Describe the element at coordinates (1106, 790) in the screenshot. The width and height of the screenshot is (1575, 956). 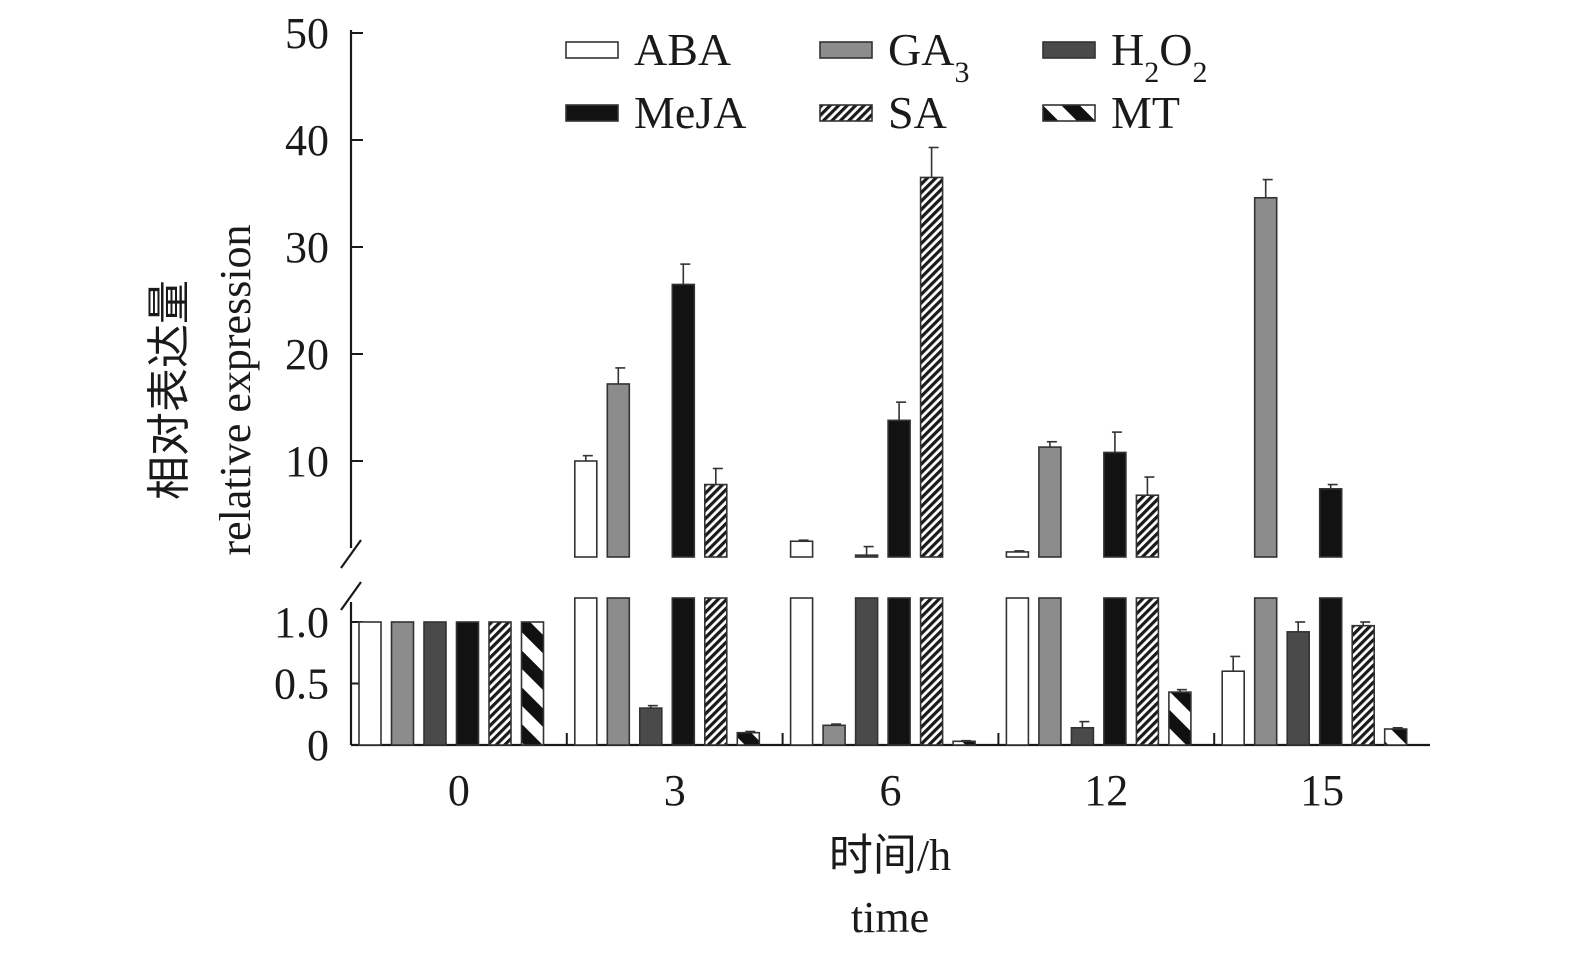
I see `x-tick-label: 12` at that location.